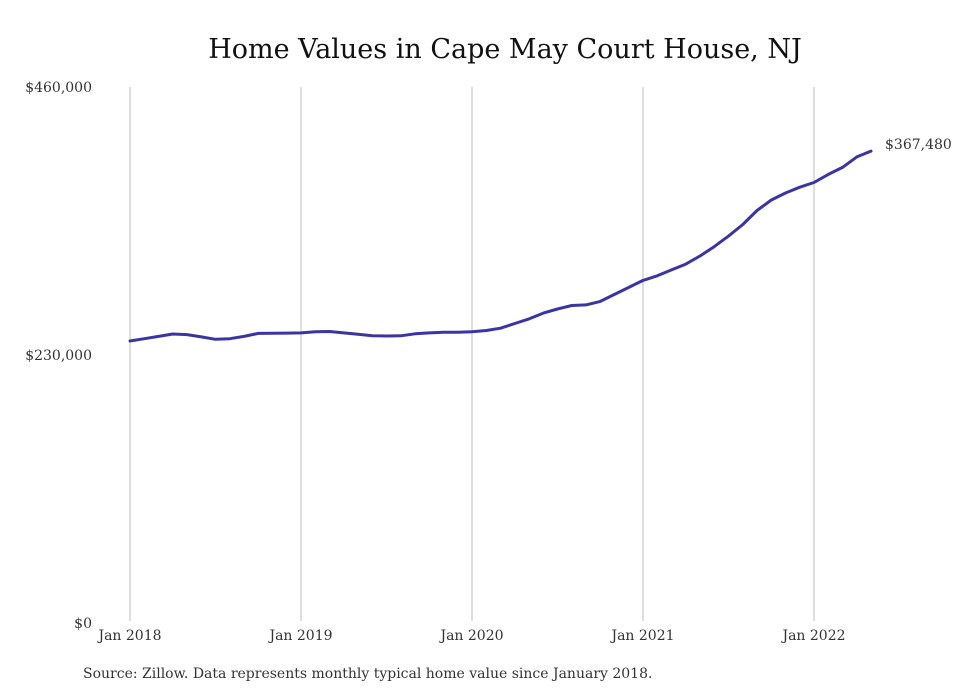  I want to click on y-tick-label: $230,000, so click(58, 356).